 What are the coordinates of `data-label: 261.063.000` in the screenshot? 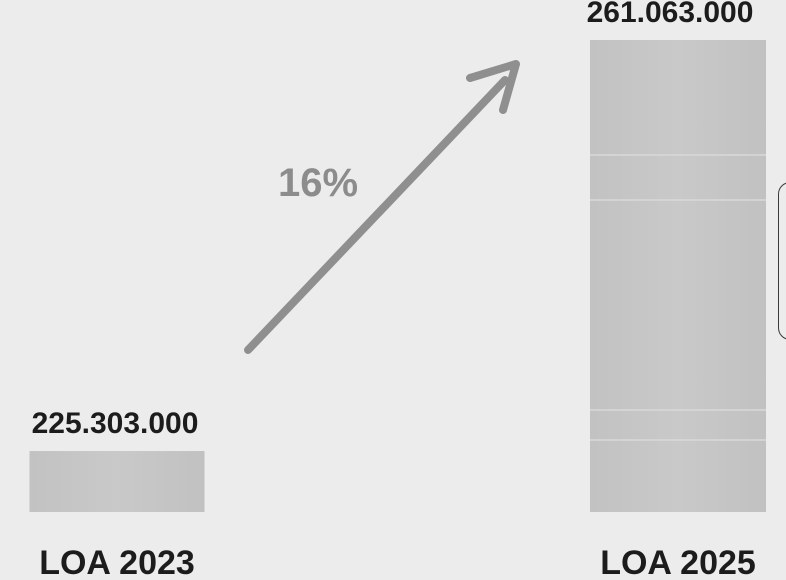 It's located at (670, 14).